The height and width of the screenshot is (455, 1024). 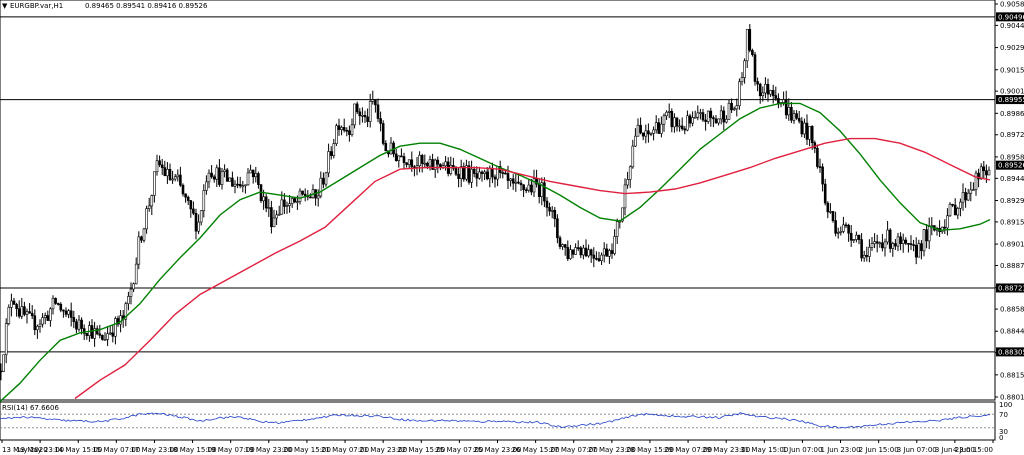 What do you see at coordinates (421, 450) in the screenshot?
I see `time-tick-label: 22 May 15:00` at bounding box center [421, 450].